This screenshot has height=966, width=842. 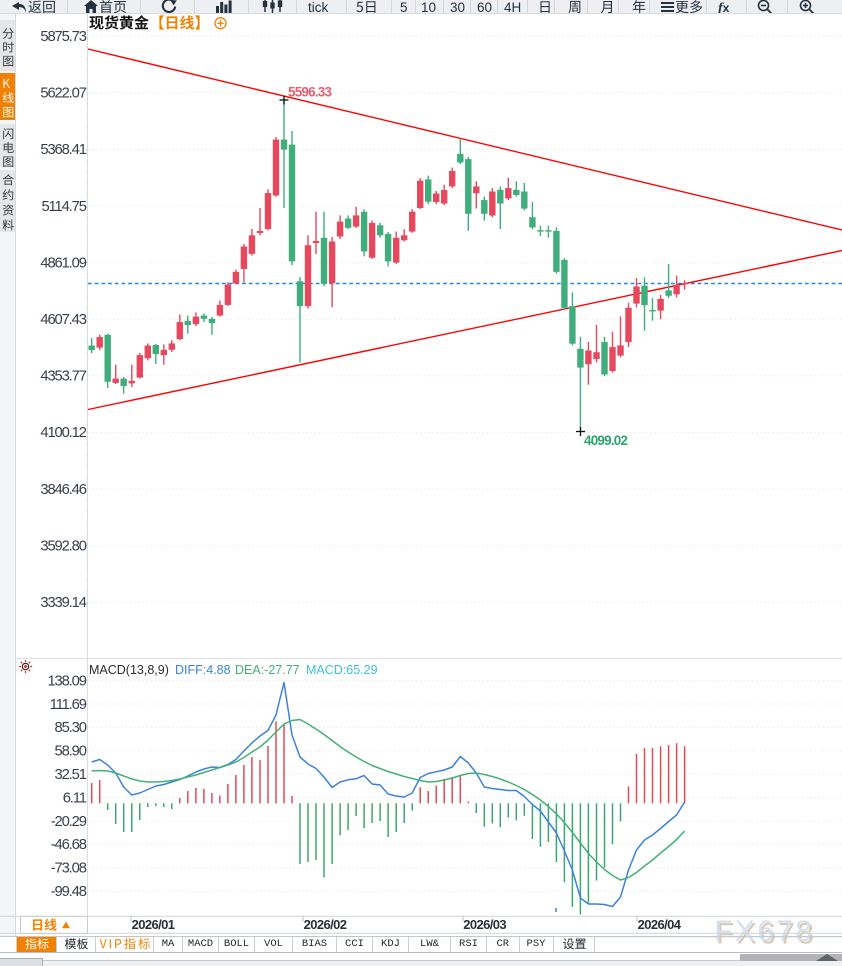 I want to click on svg-text: DIFF:4.88, so click(x=203, y=670).